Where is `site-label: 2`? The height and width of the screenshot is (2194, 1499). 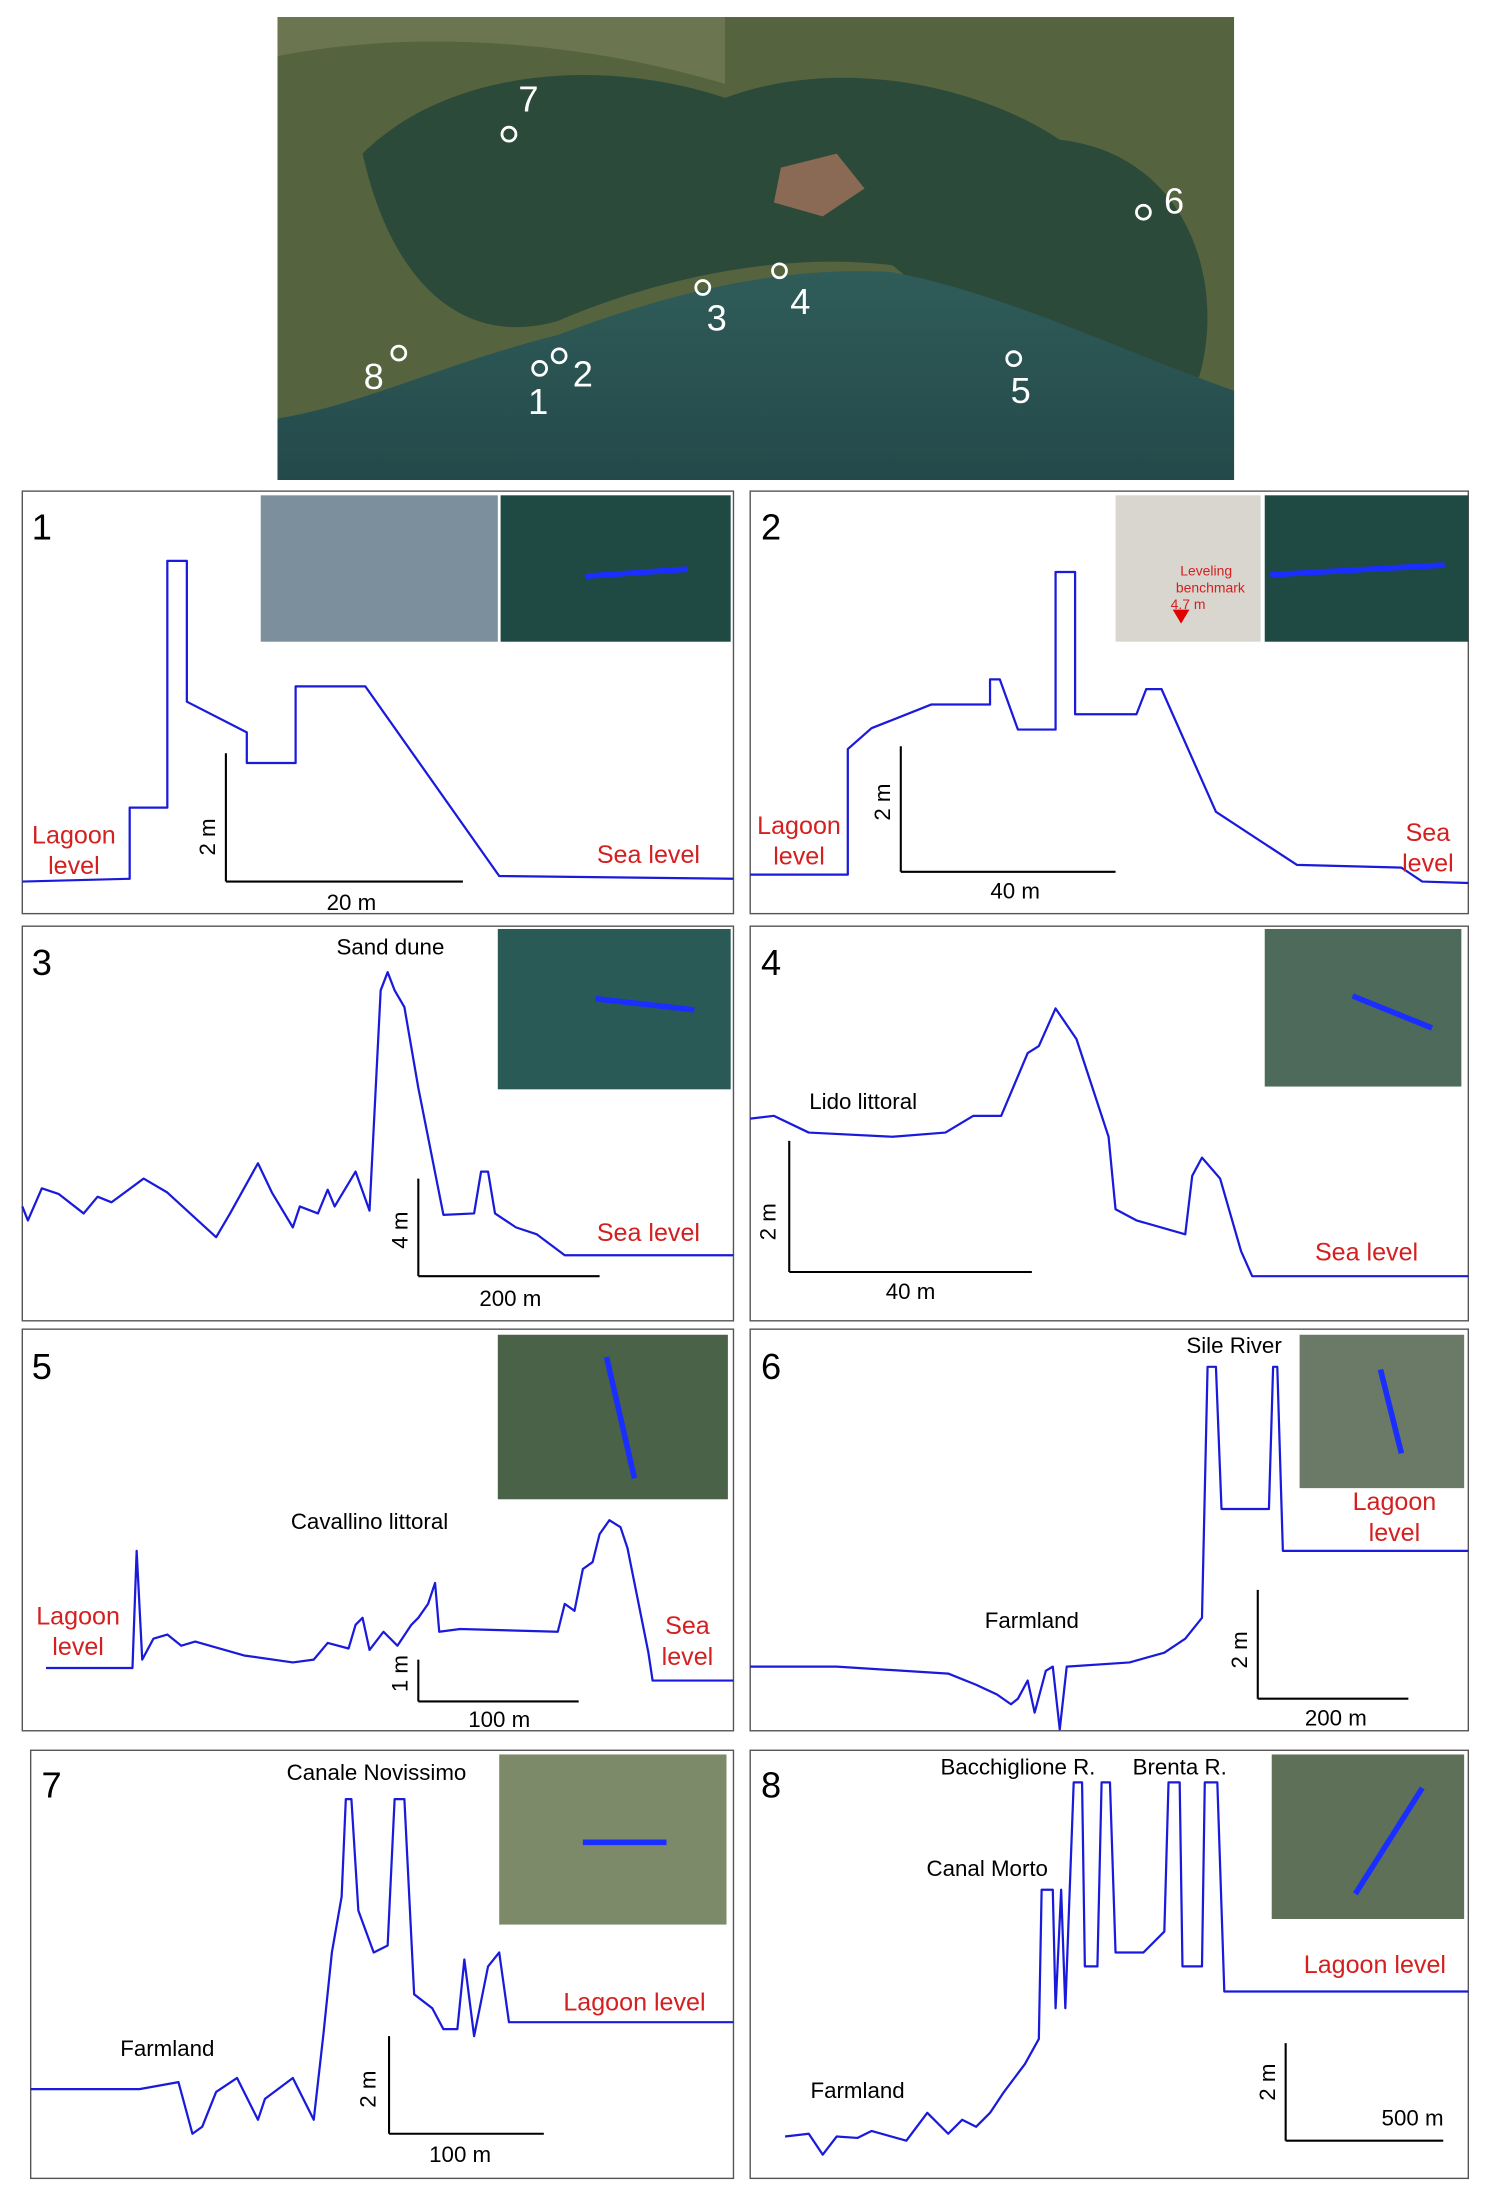 site-label: 2 is located at coordinates (583, 373).